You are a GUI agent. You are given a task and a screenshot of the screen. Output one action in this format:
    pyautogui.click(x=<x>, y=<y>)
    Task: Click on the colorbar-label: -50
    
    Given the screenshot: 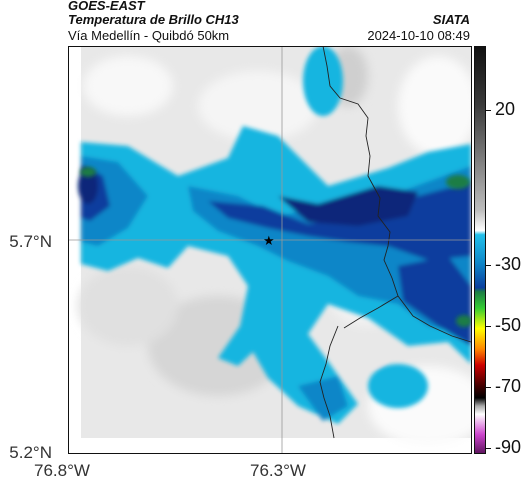 What is the action you would take?
    pyautogui.click(x=508, y=325)
    